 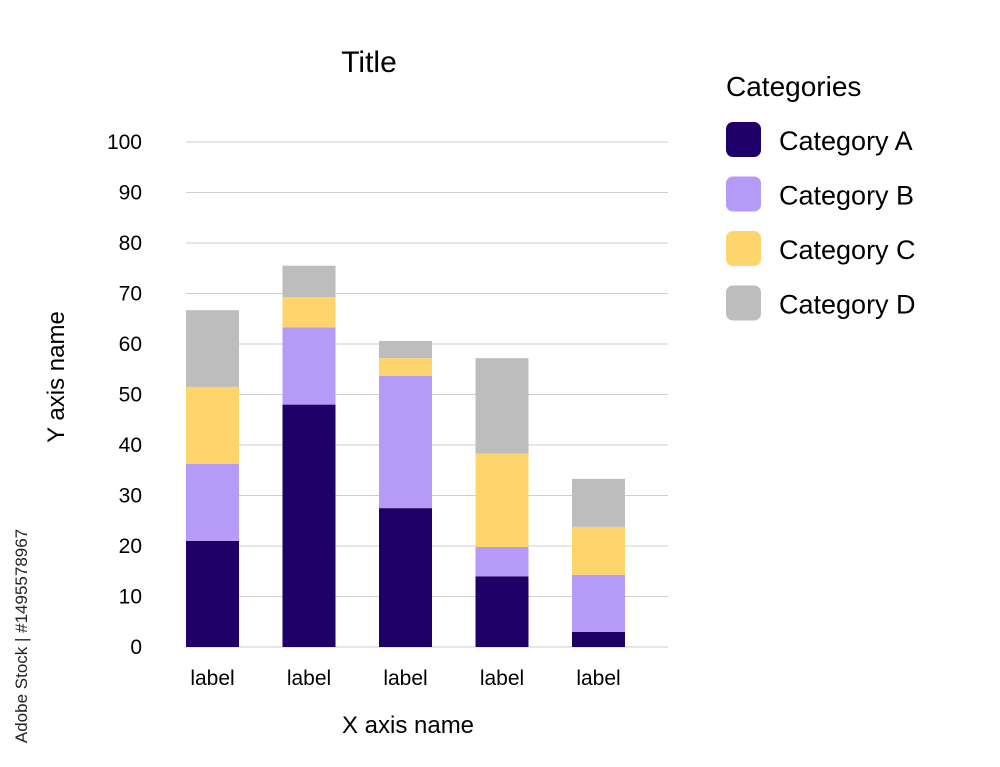 What do you see at coordinates (130, 597) in the screenshot?
I see `y-tick-label: 10` at bounding box center [130, 597].